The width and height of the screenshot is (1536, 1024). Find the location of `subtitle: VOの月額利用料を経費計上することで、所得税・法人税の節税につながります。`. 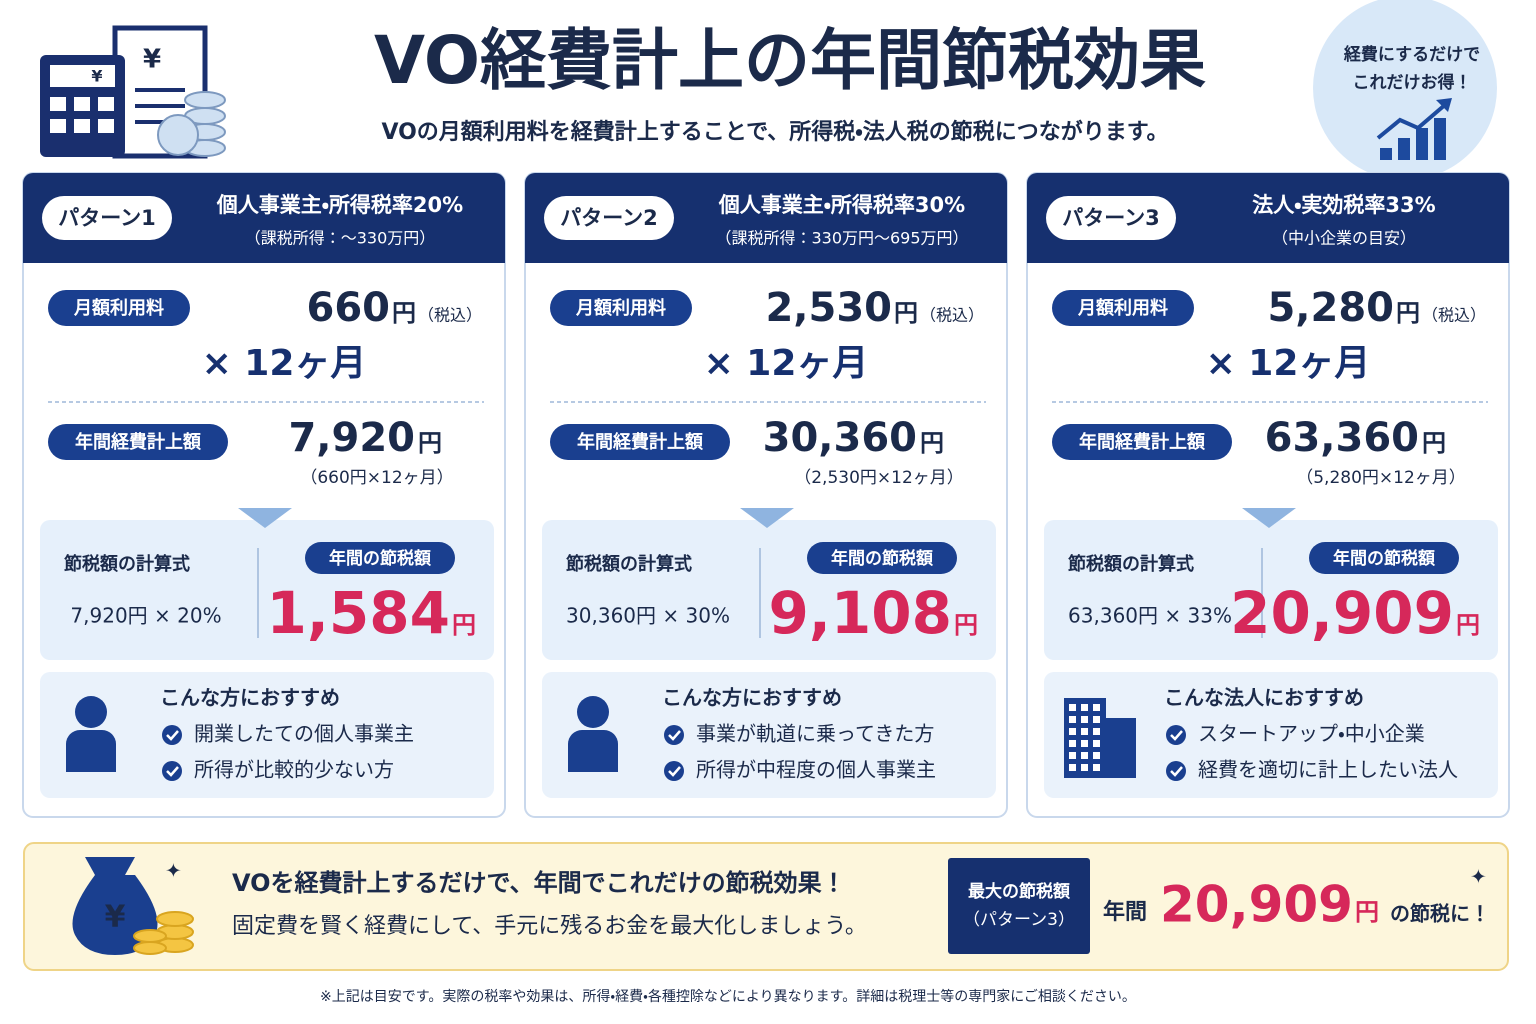

subtitle: VOの月額利用料を経費計上することで、所得税・法人税の節税につながります。 is located at coordinates (774, 132).